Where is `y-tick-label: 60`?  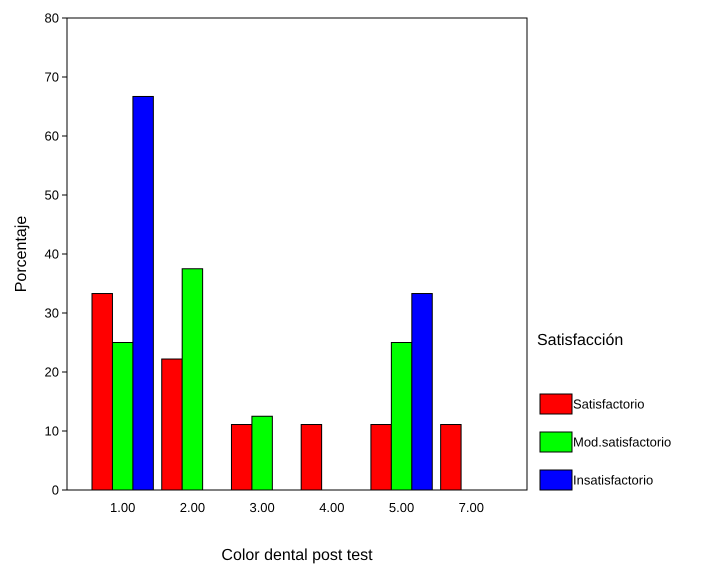
y-tick-label: 60 is located at coordinates (51, 136).